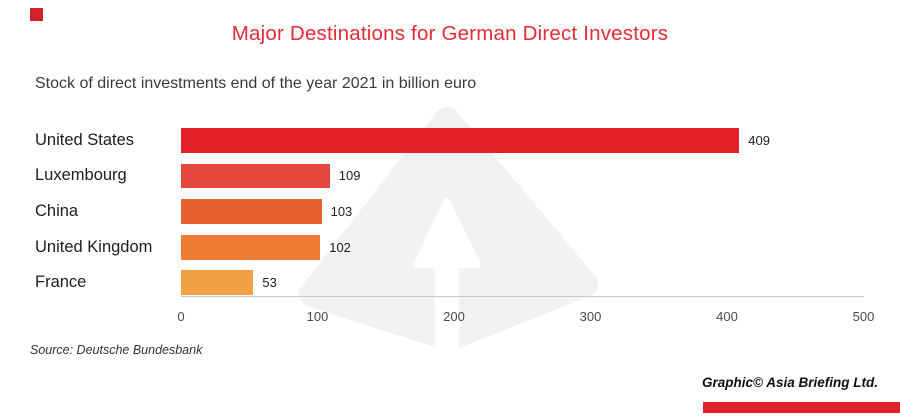 The width and height of the screenshot is (900, 416). Describe the element at coordinates (447, 308) in the screenshot. I see `watermark-arrow-shaft-cutout` at that location.